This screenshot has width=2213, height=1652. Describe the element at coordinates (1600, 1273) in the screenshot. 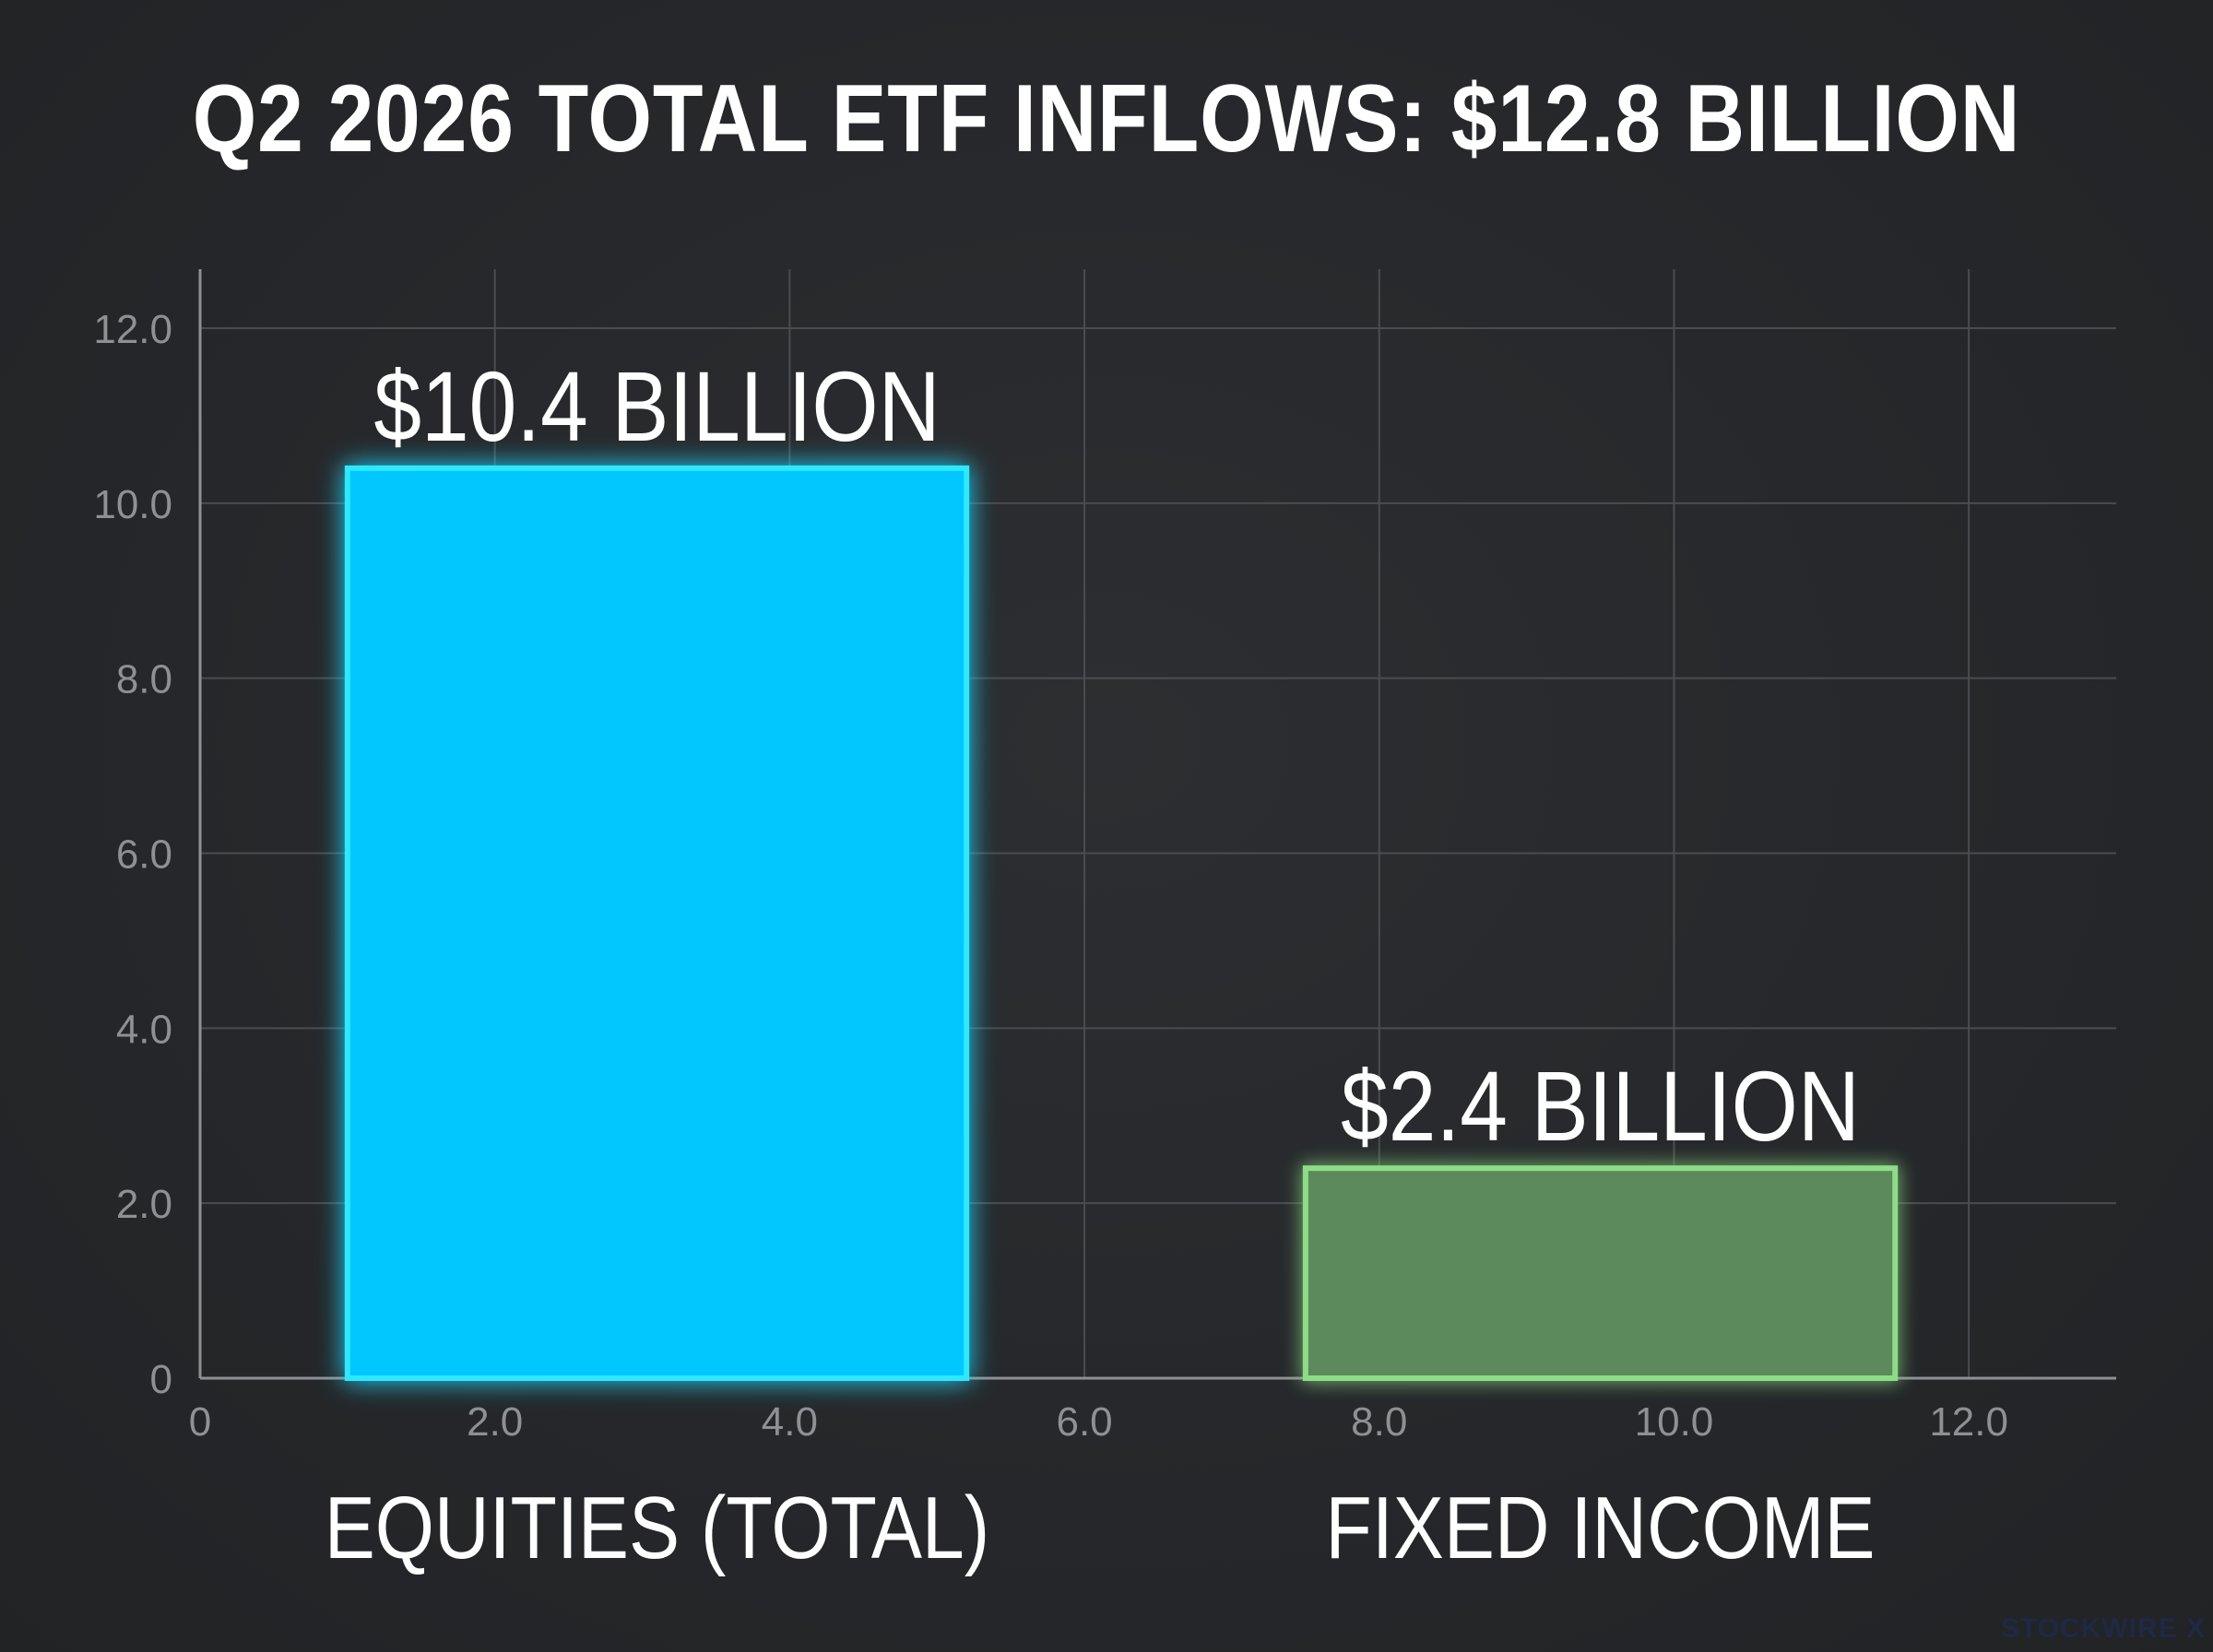

I see `bar-fixed-income` at that location.